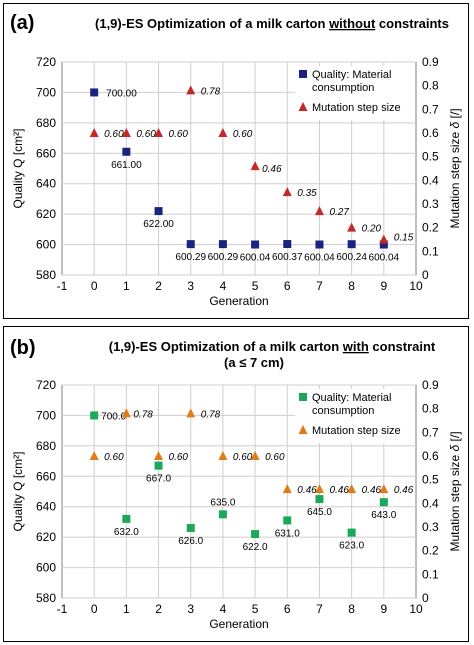 The image size is (474, 645). Describe the element at coordinates (430, 551) in the screenshot. I see `y2-tick-label: 0.2` at that location.